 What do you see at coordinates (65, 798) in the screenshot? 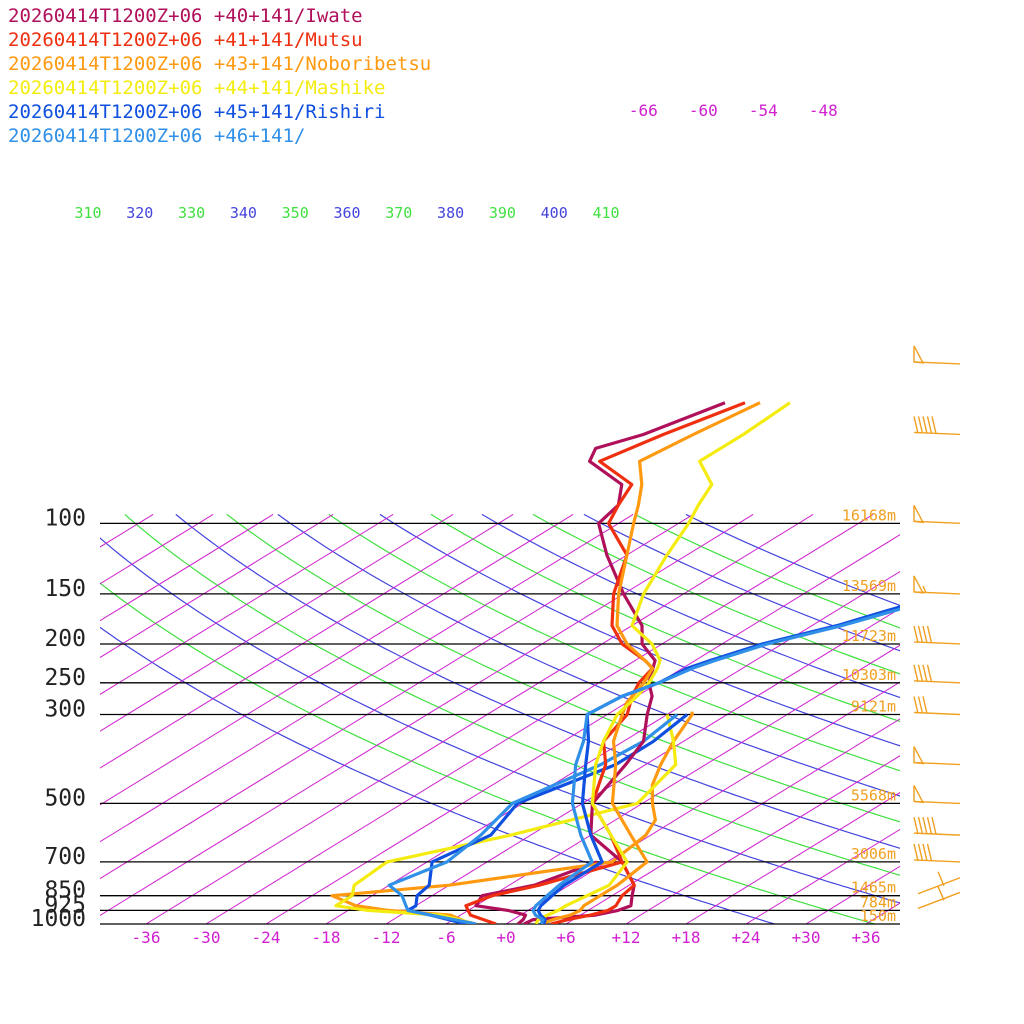
I see `pressure-label: 500` at bounding box center [65, 798].